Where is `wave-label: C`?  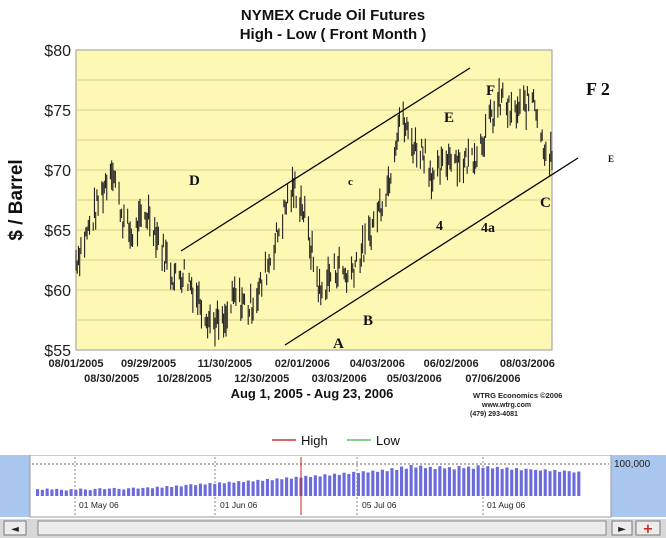
wave-label: C is located at coordinates (545, 203).